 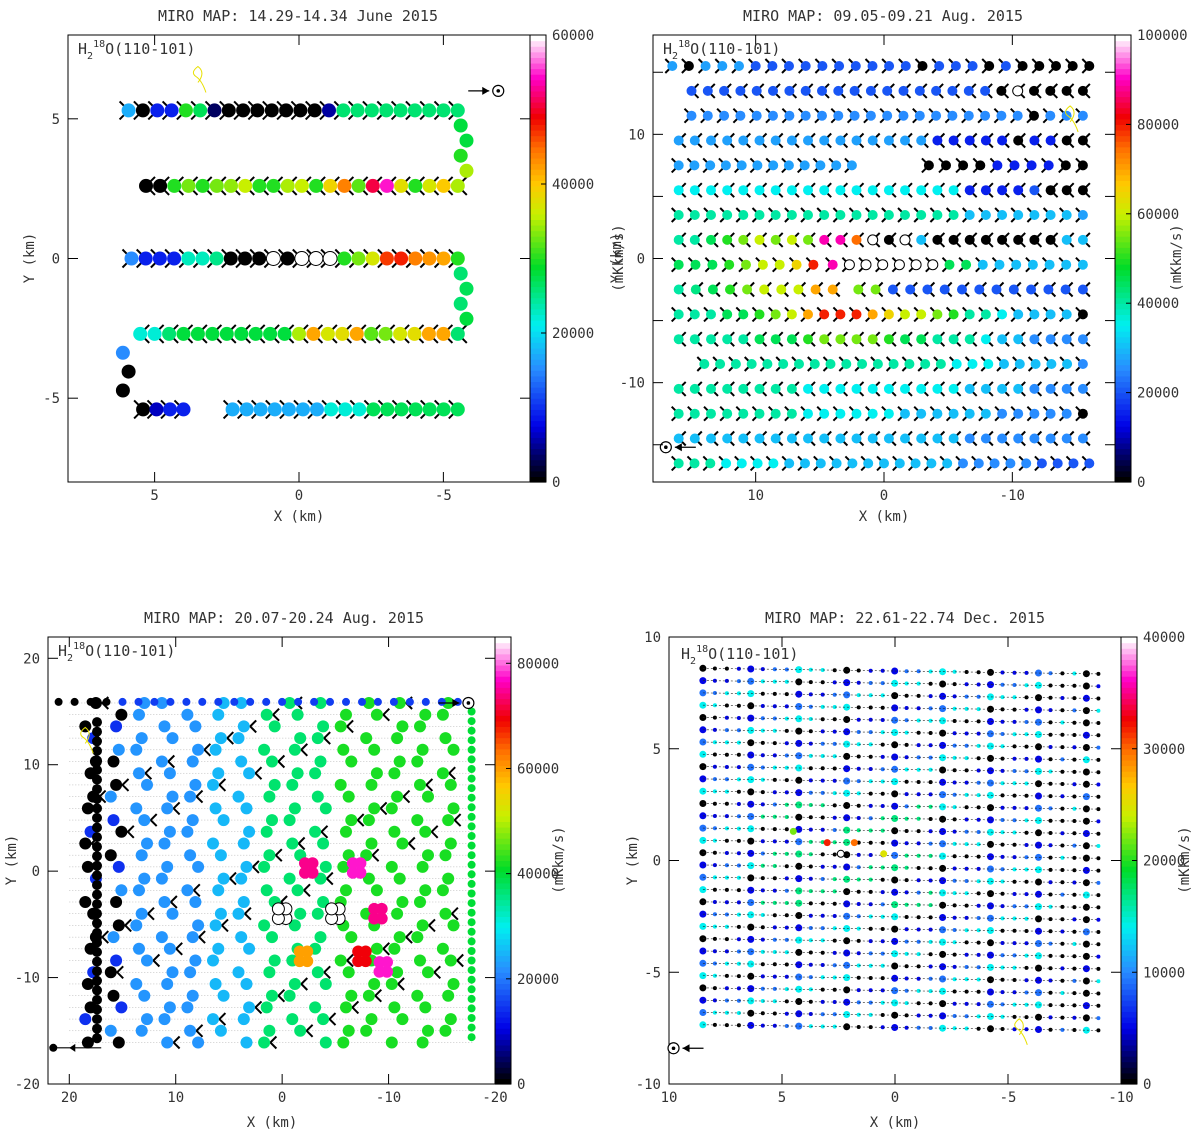 What do you see at coordinates (70, 658) in the screenshot?
I see `species-sub: 2` at bounding box center [70, 658].